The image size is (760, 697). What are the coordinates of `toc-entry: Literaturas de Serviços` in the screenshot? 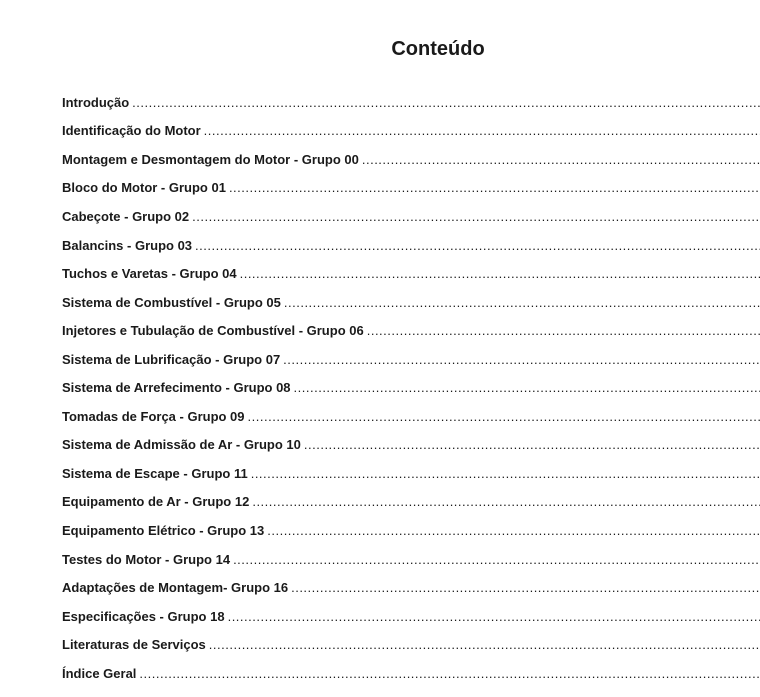 It's located at (411, 644).